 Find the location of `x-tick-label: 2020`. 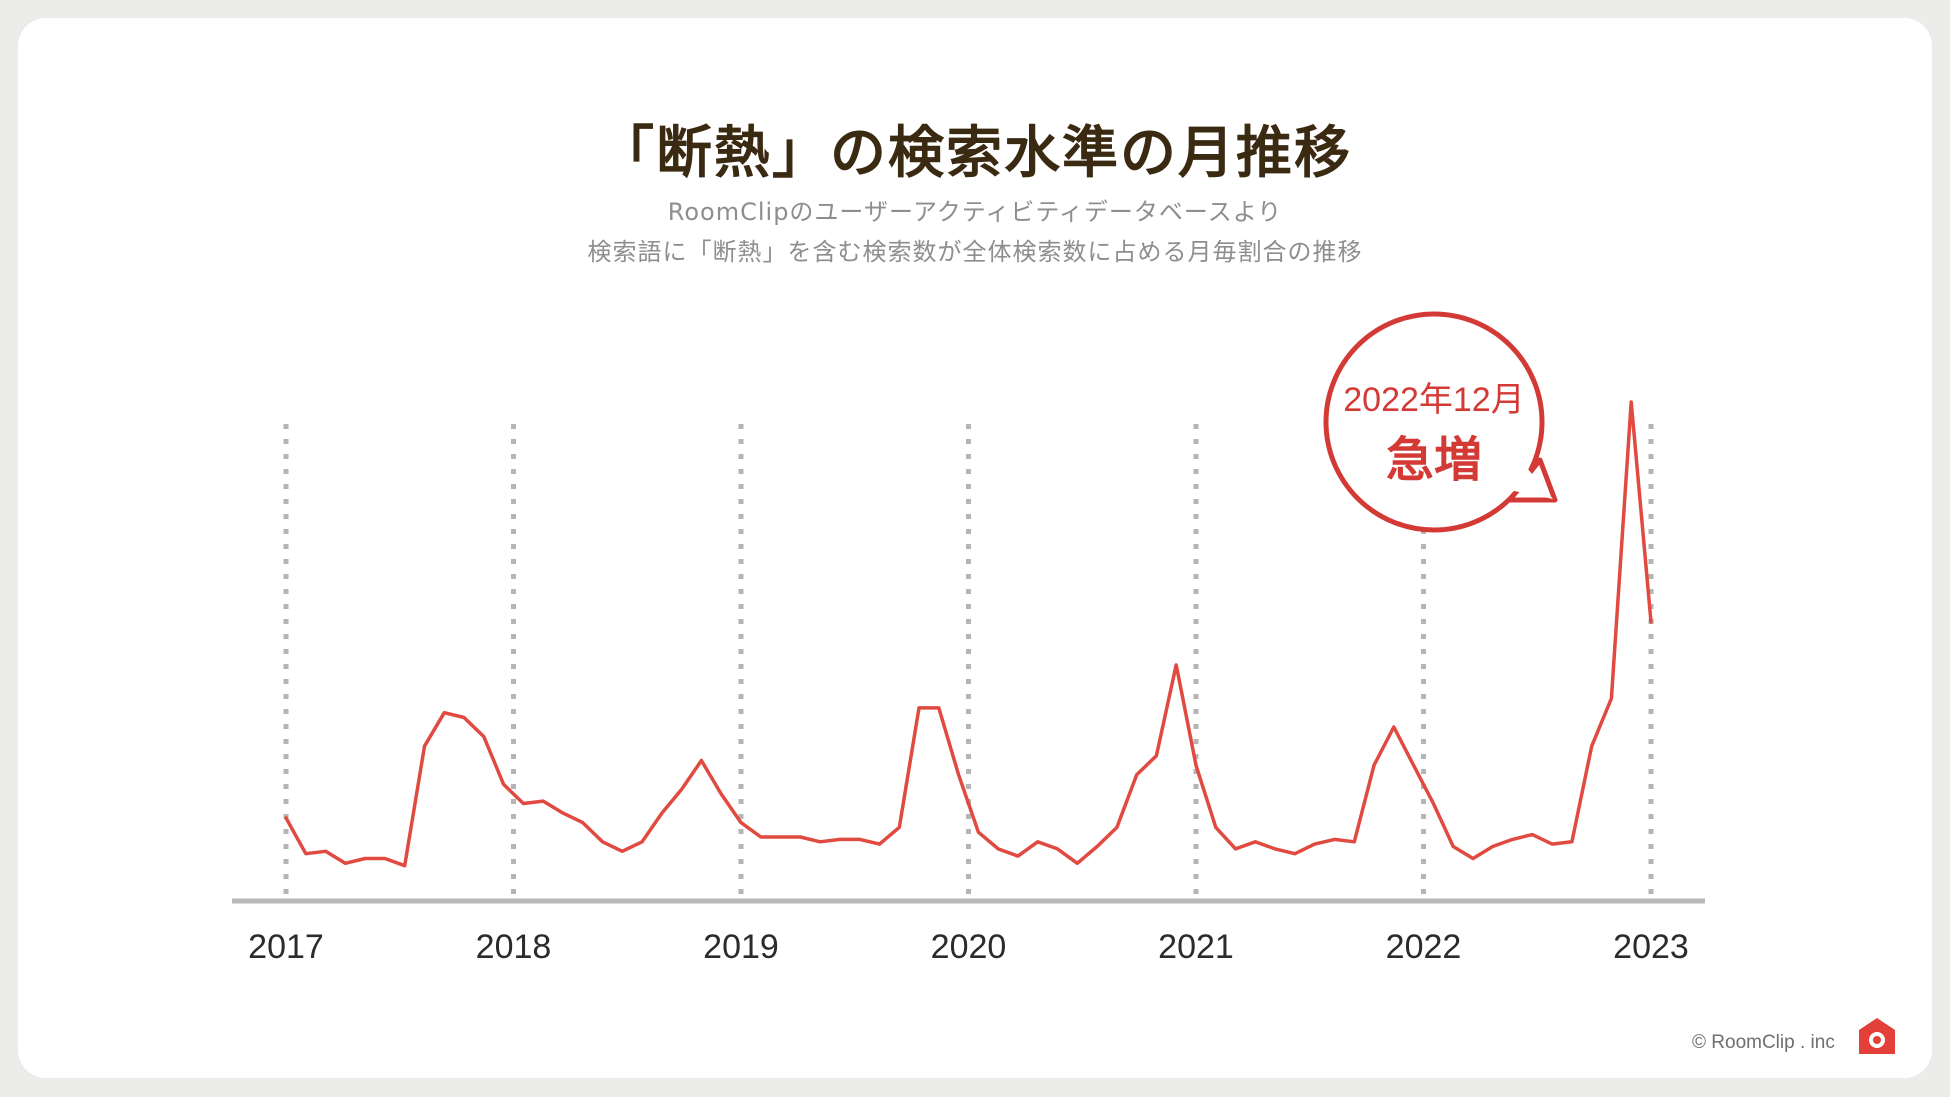

x-tick-label: 2020 is located at coordinates (969, 947).